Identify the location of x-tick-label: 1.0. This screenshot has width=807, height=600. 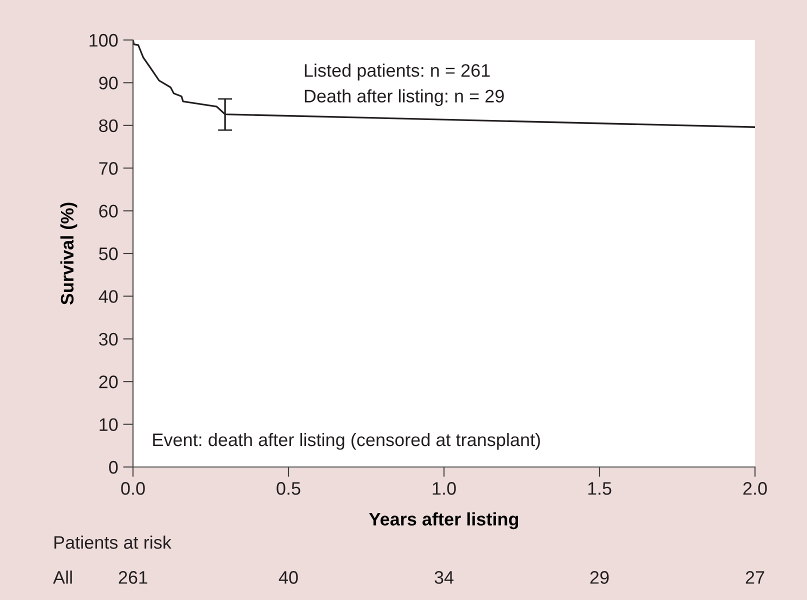
(444, 488).